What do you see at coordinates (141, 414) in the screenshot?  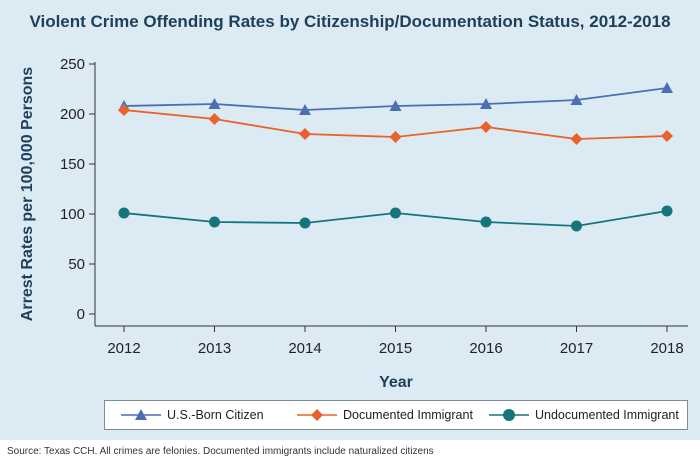 I see `triangle-marker-icon` at bounding box center [141, 414].